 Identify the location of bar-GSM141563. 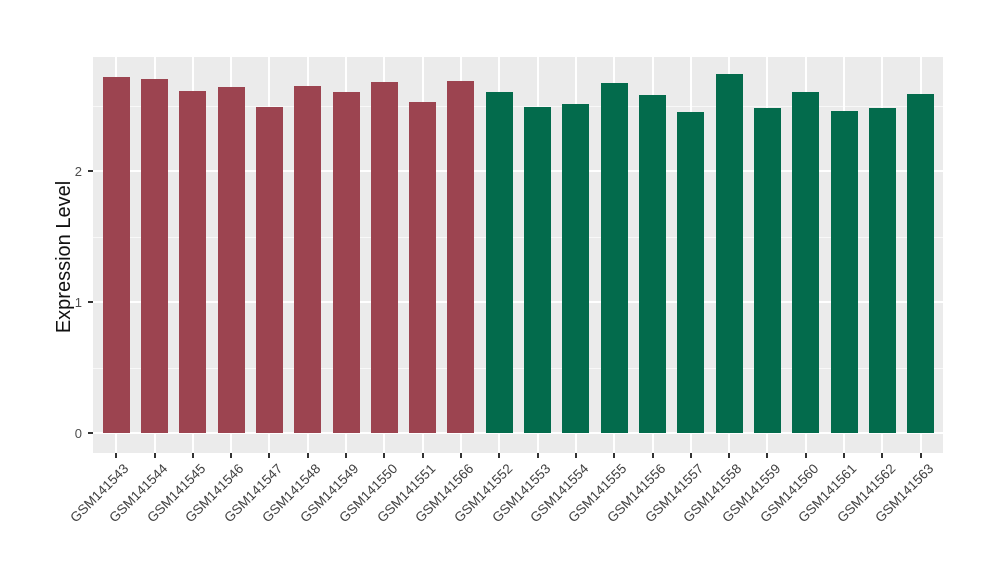
(921, 263).